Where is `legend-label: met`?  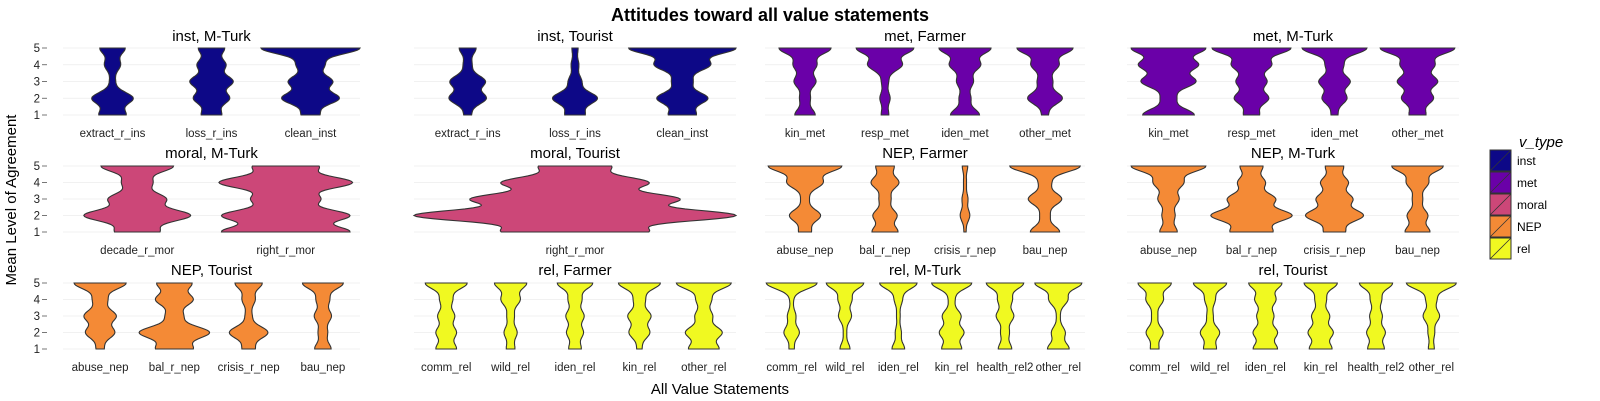 legend-label: met is located at coordinates (1527, 183).